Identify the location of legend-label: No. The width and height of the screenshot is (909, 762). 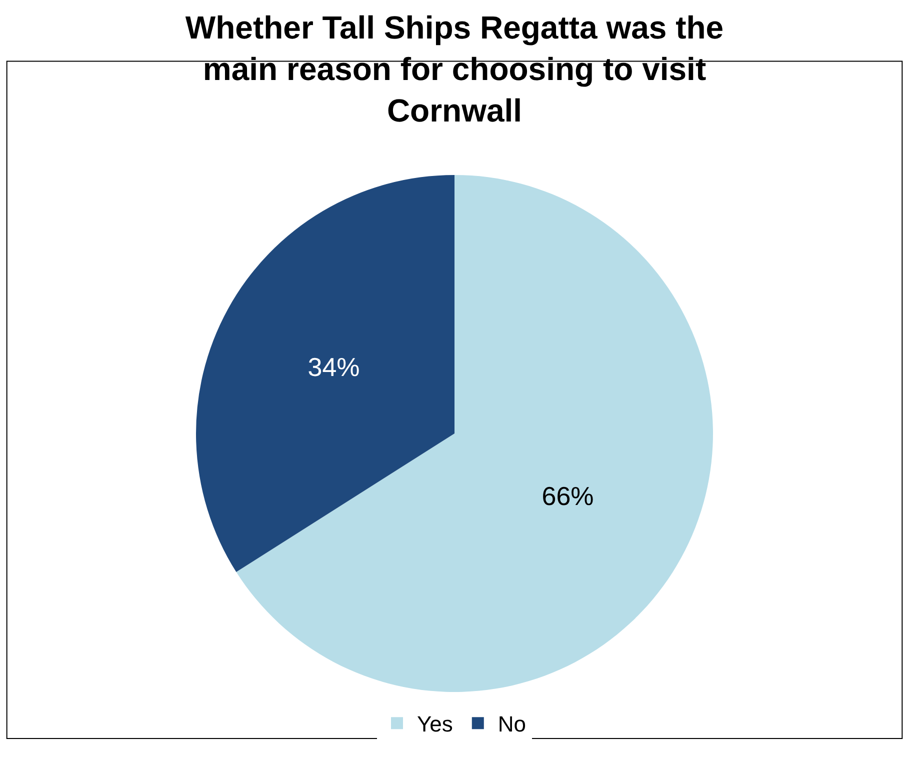
(512, 724).